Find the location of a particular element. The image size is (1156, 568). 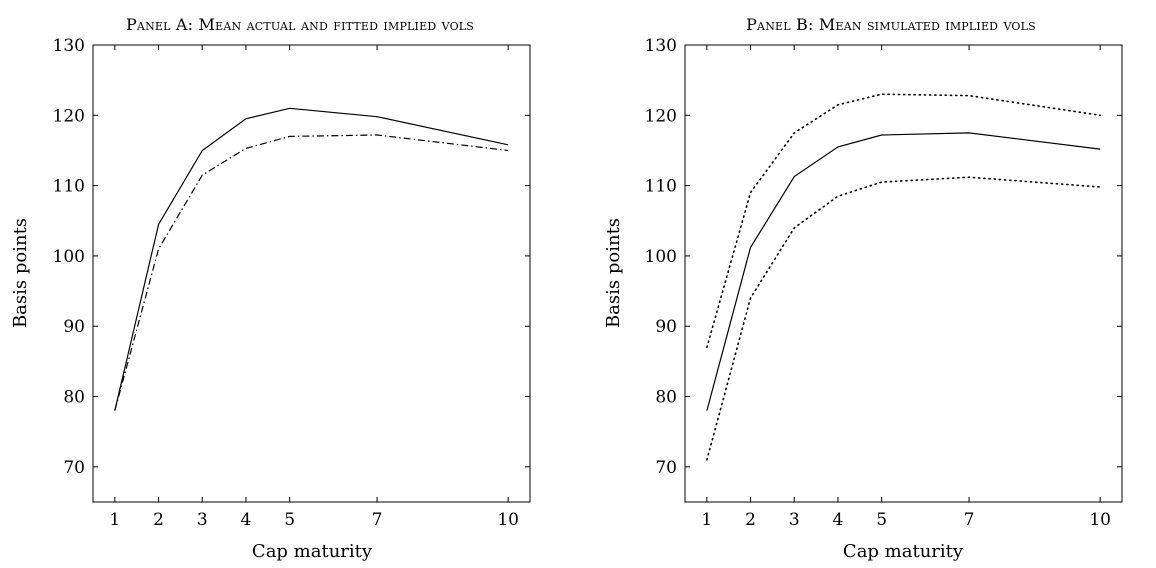

panel-a-y-tick-label: 70 is located at coordinates (74, 468).